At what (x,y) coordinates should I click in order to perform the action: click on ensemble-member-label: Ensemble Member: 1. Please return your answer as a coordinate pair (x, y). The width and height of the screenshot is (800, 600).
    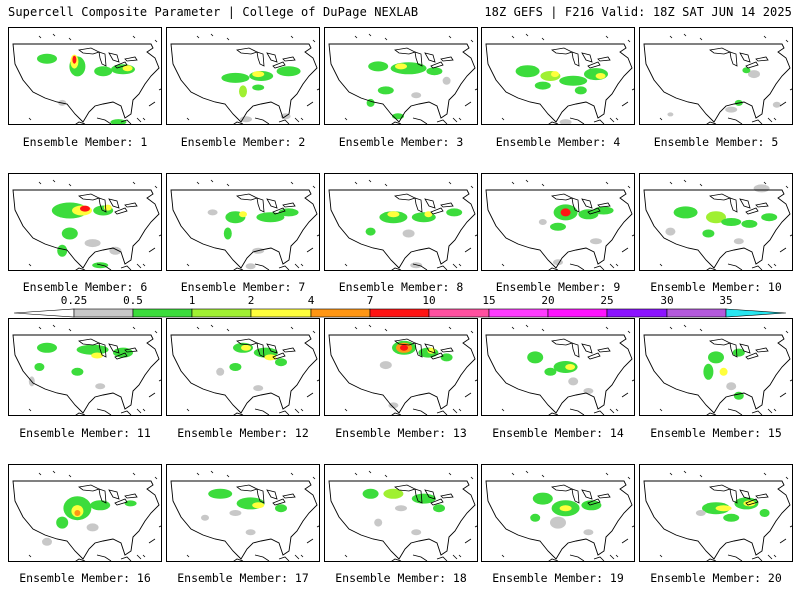
    Looking at the image, I should click on (85, 142).